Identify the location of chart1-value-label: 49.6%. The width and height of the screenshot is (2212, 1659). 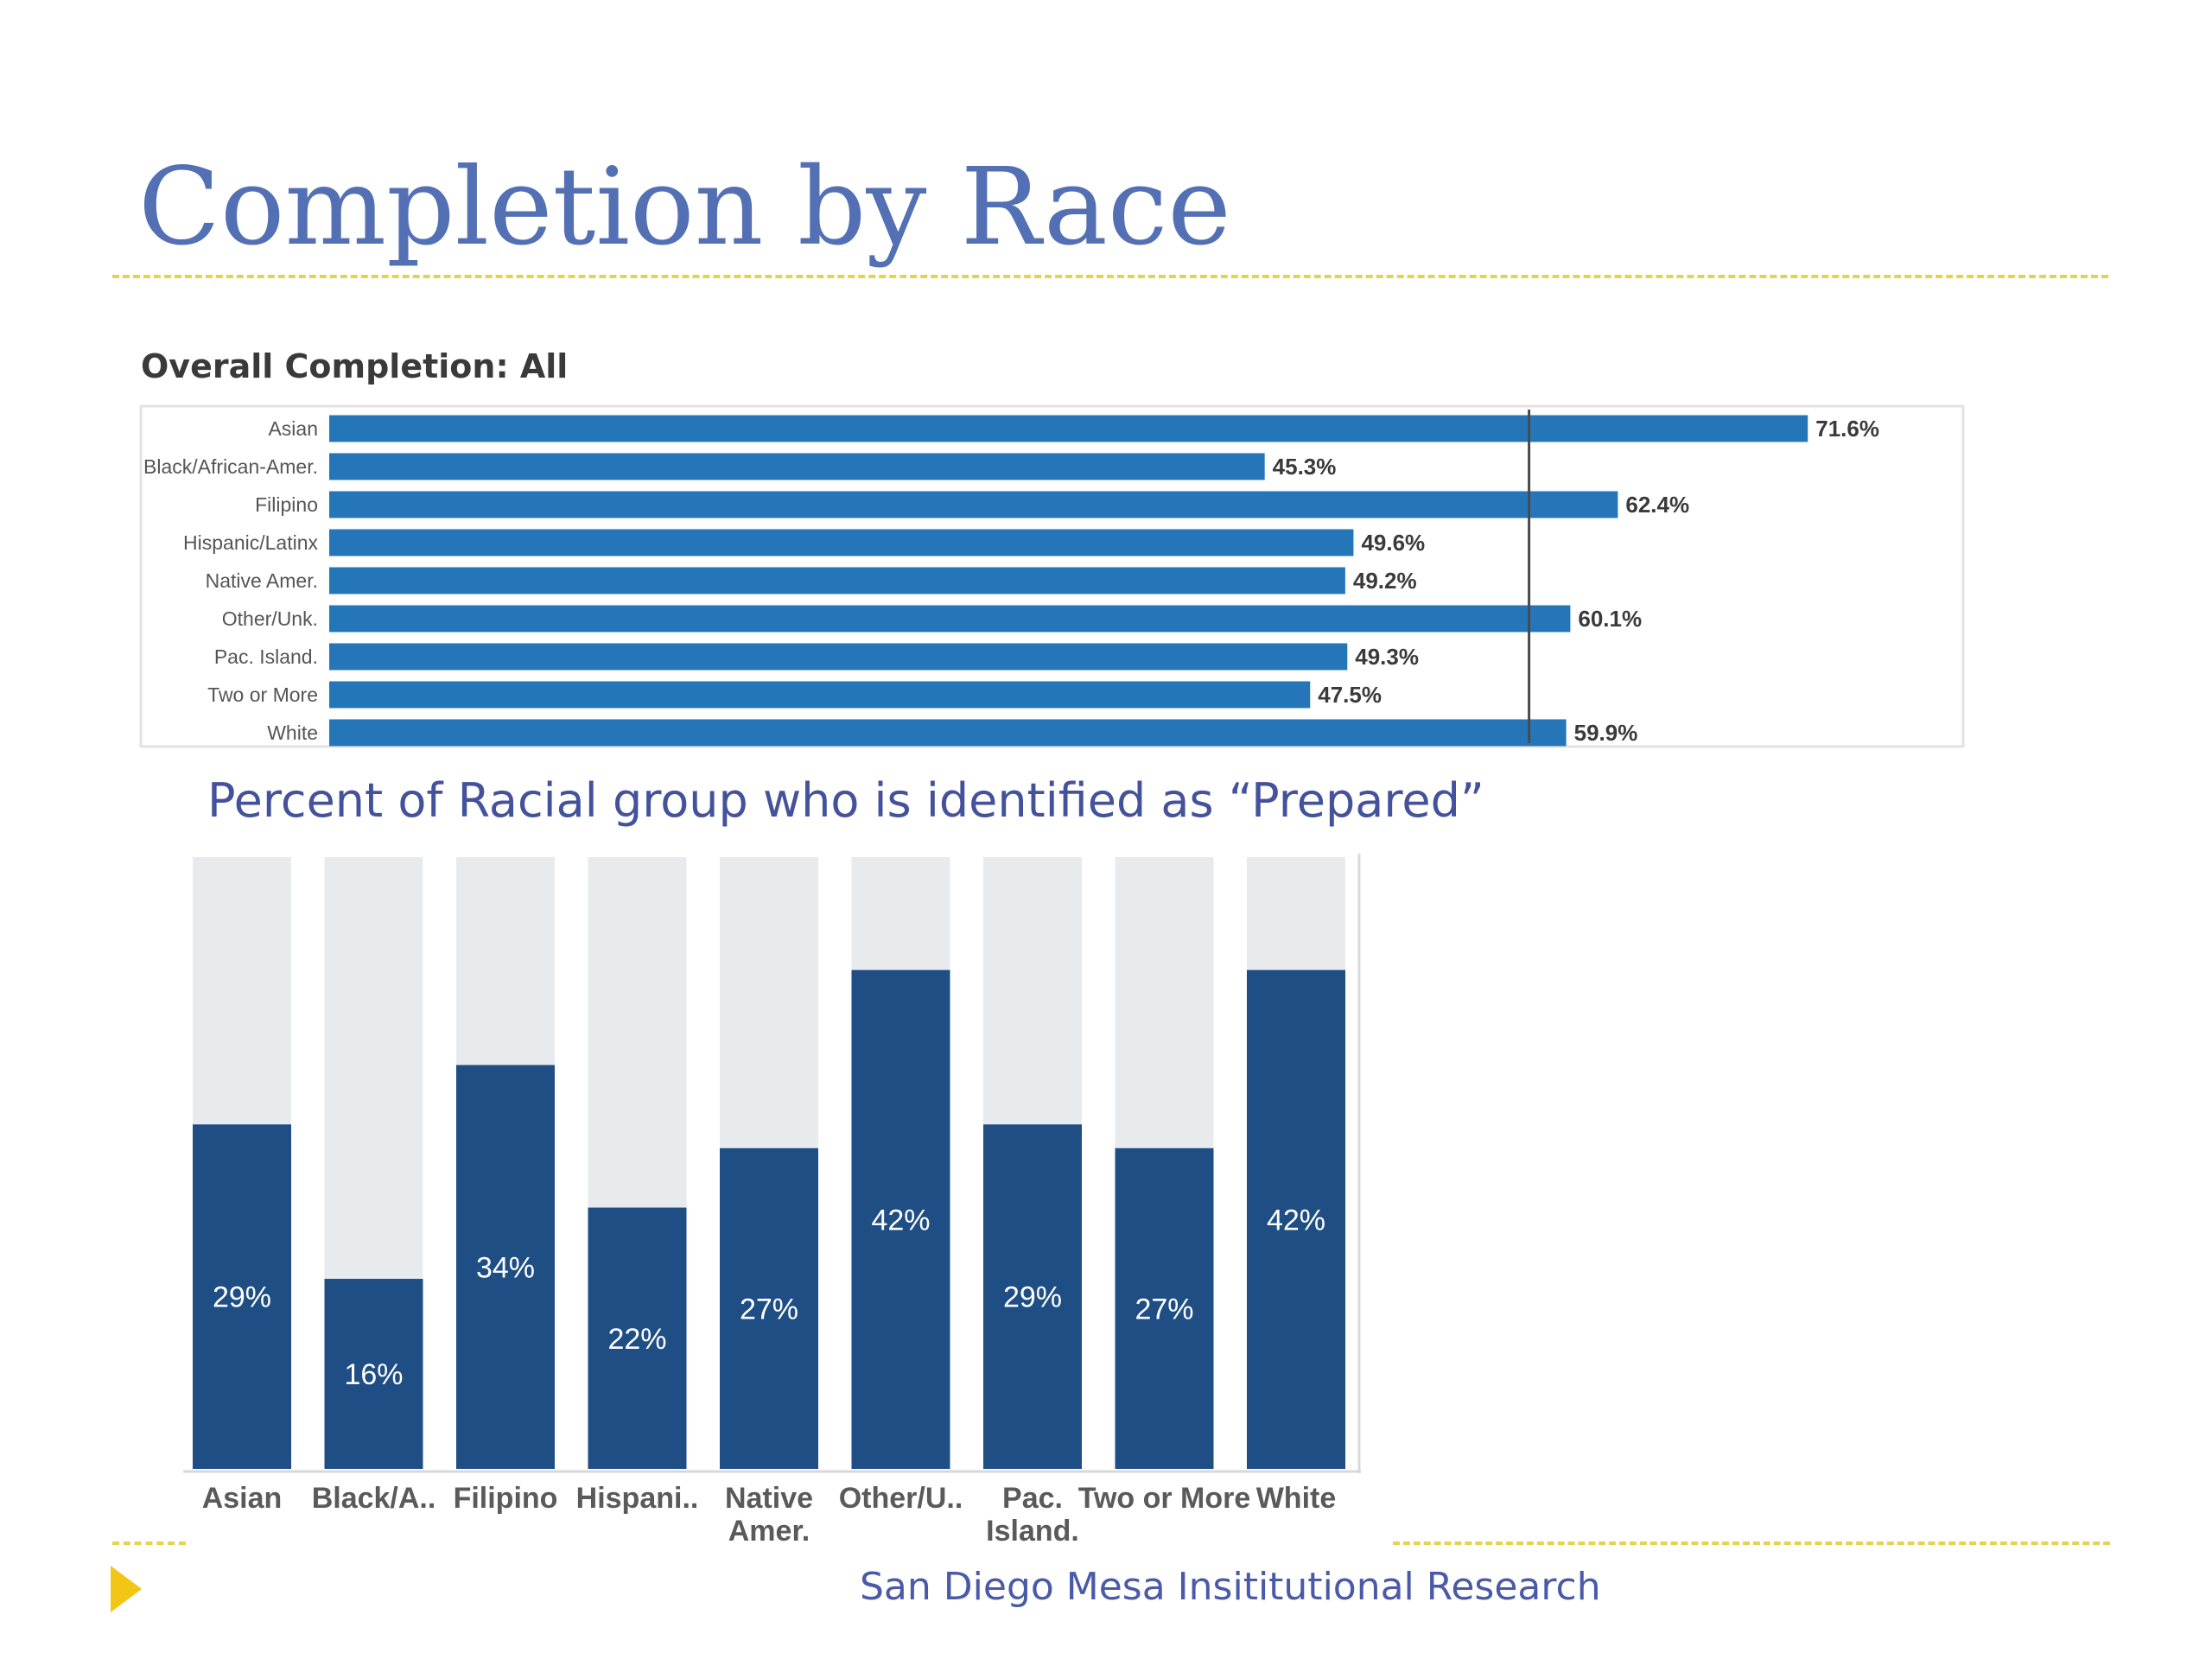
(1393, 543).